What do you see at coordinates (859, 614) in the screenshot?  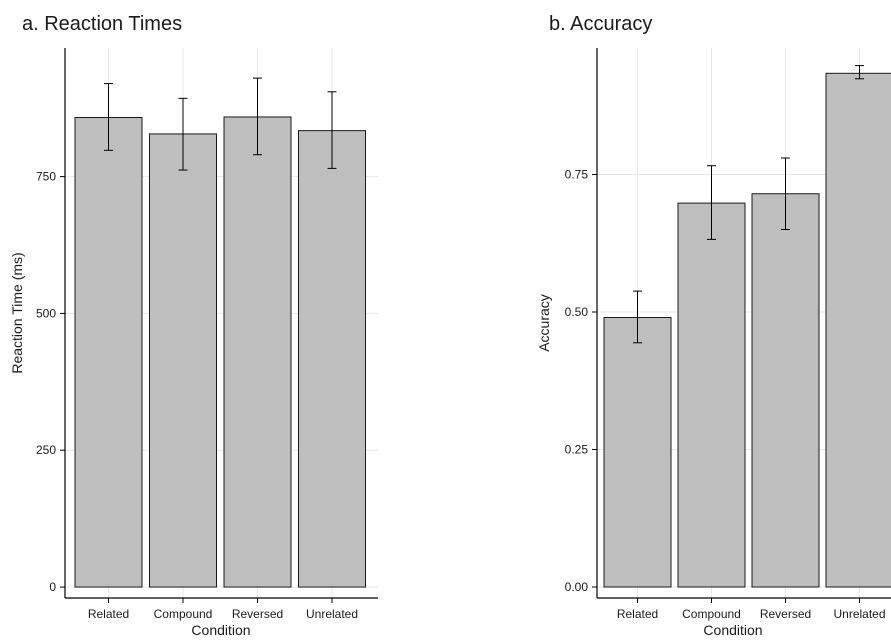 I see `panel-b-xtick-label: Unrelated` at bounding box center [859, 614].